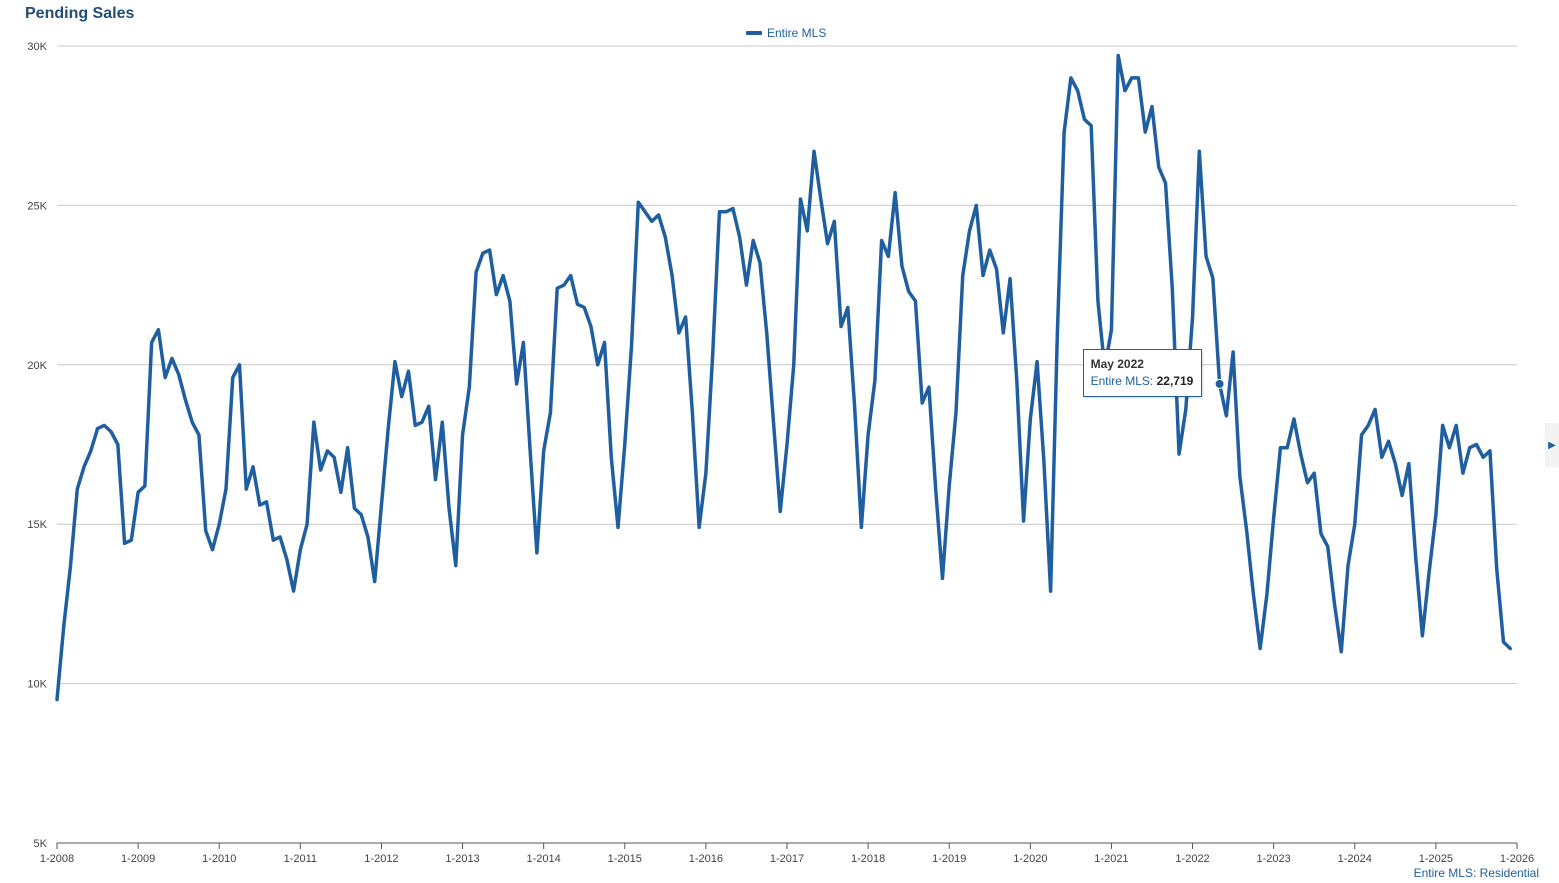 The width and height of the screenshot is (1559, 883). What do you see at coordinates (625, 859) in the screenshot?
I see `x-tick-label: 1-2015` at bounding box center [625, 859].